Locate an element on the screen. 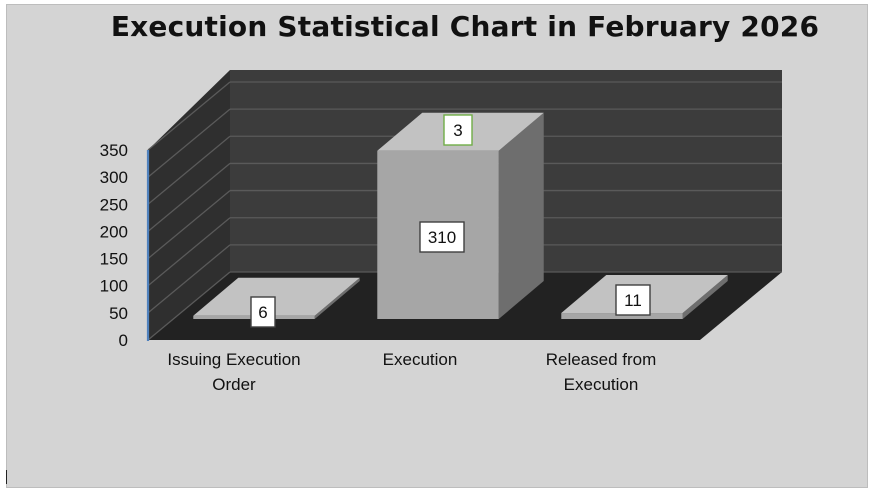 The image size is (871, 499). data-label-text: 310 is located at coordinates (442, 237).